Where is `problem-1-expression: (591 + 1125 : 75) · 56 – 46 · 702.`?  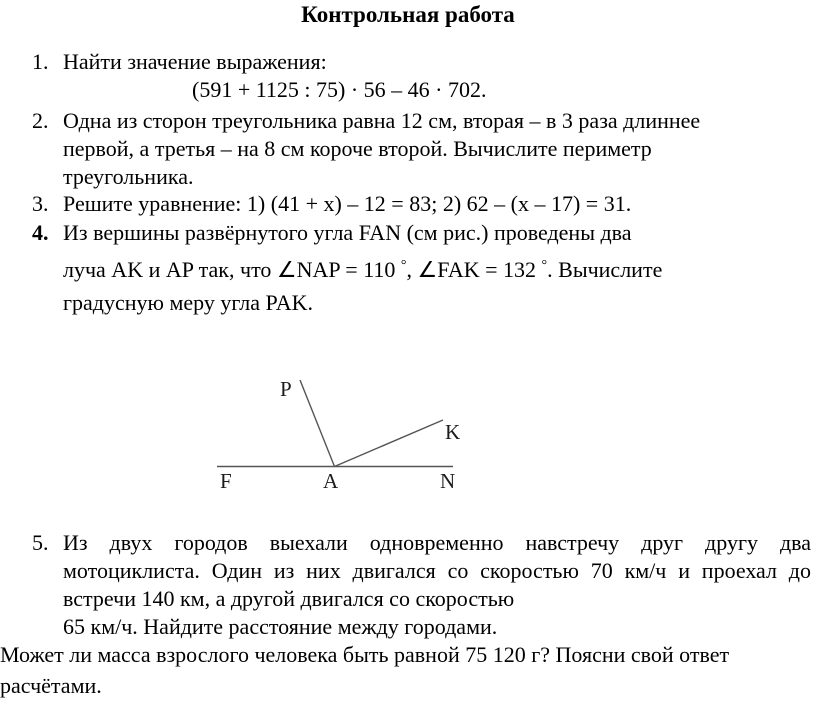 problem-1-expression: (591 + 1125 : 75) · 56 – 46 · 702. is located at coordinates (339, 89).